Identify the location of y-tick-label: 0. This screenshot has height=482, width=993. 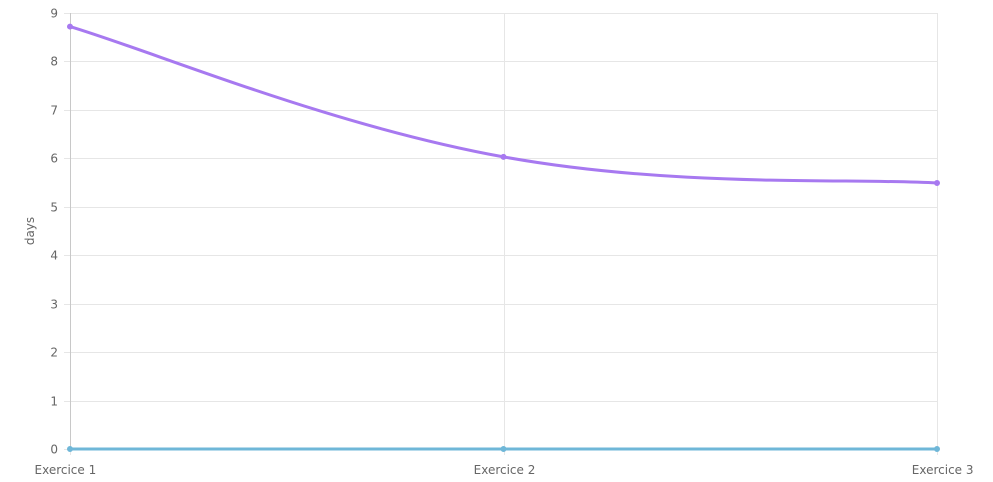
(54, 450).